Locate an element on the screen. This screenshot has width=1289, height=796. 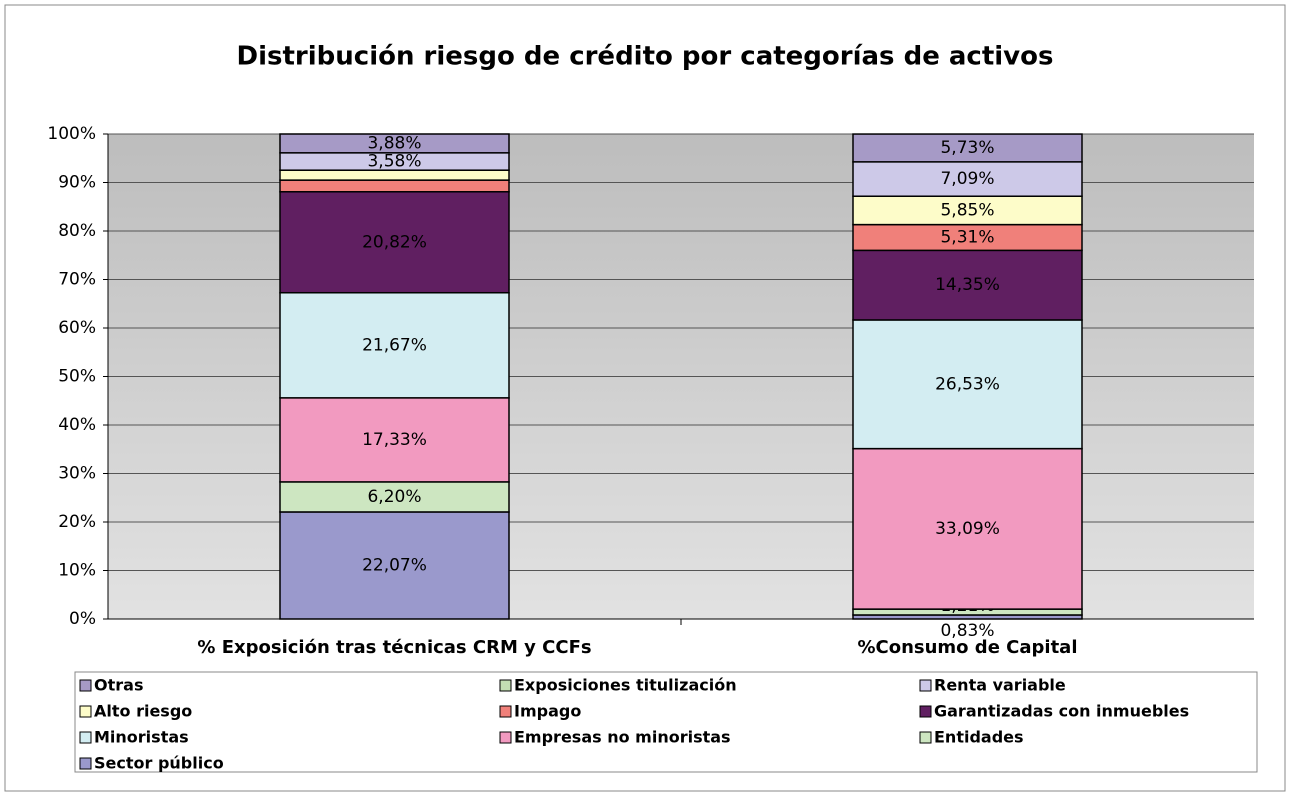
data-label: 33,09% is located at coordinates (967, 529).